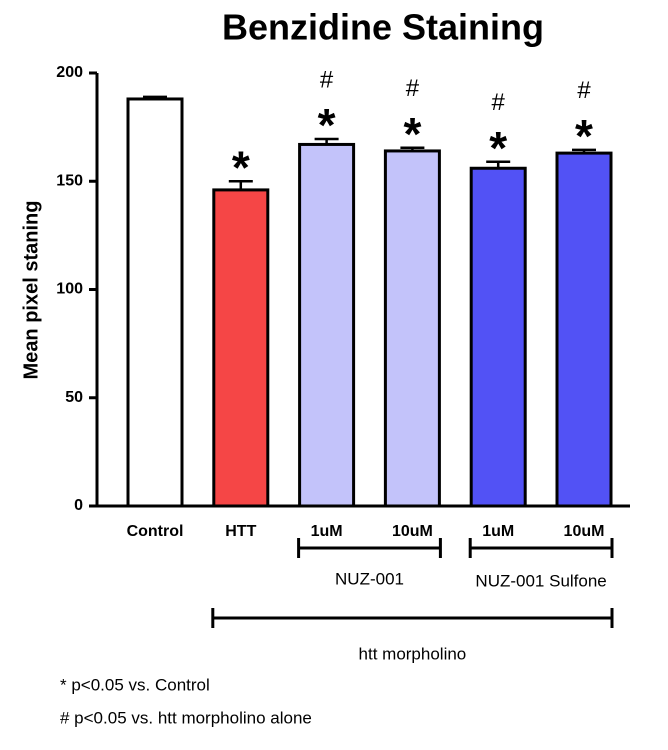 This screenshot has width=668, height=750. I want to click on y-tick-label: 0, so click(78, 505).